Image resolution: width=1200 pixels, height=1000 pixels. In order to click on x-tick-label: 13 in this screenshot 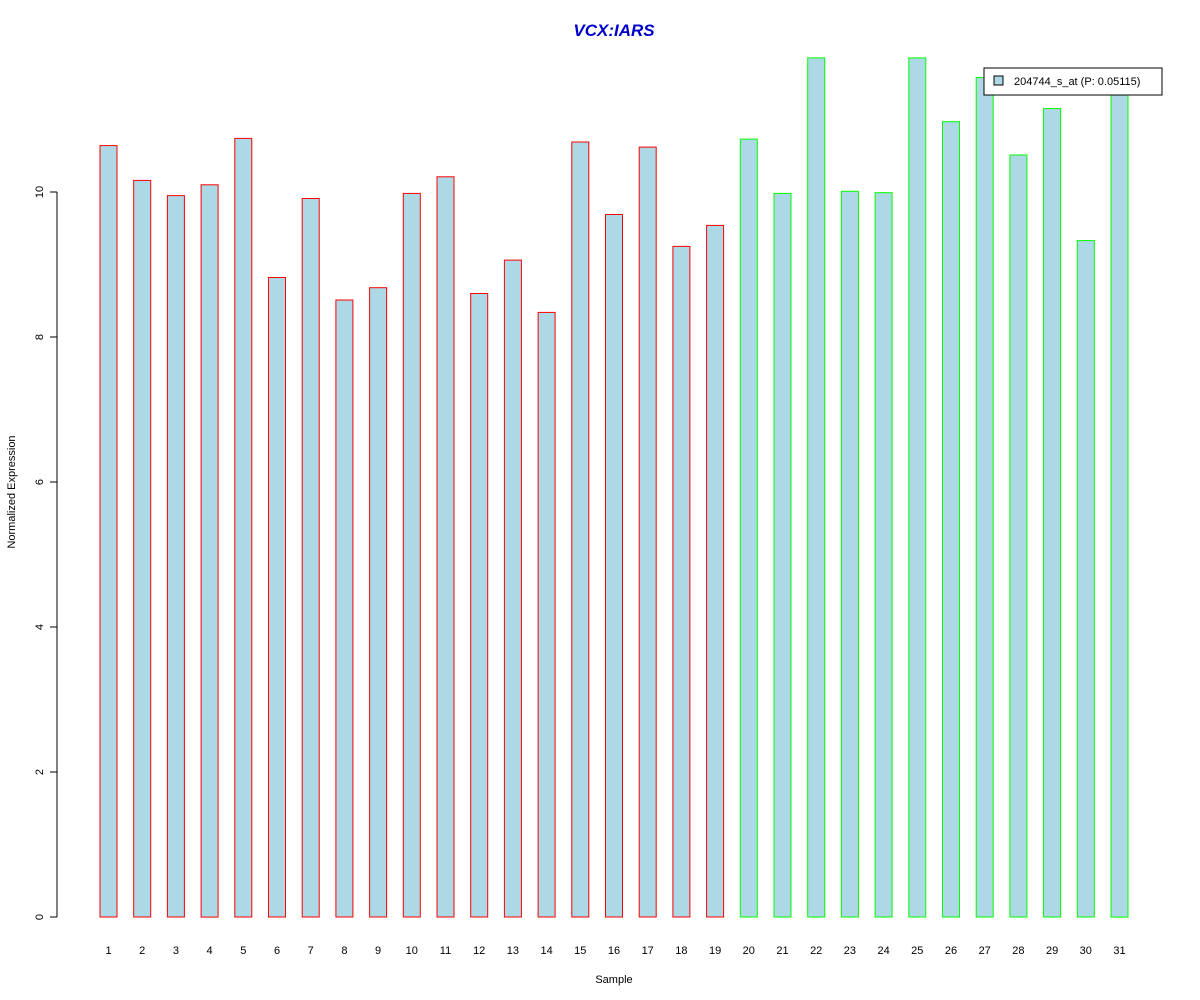, I will do `click(513, 951)`.